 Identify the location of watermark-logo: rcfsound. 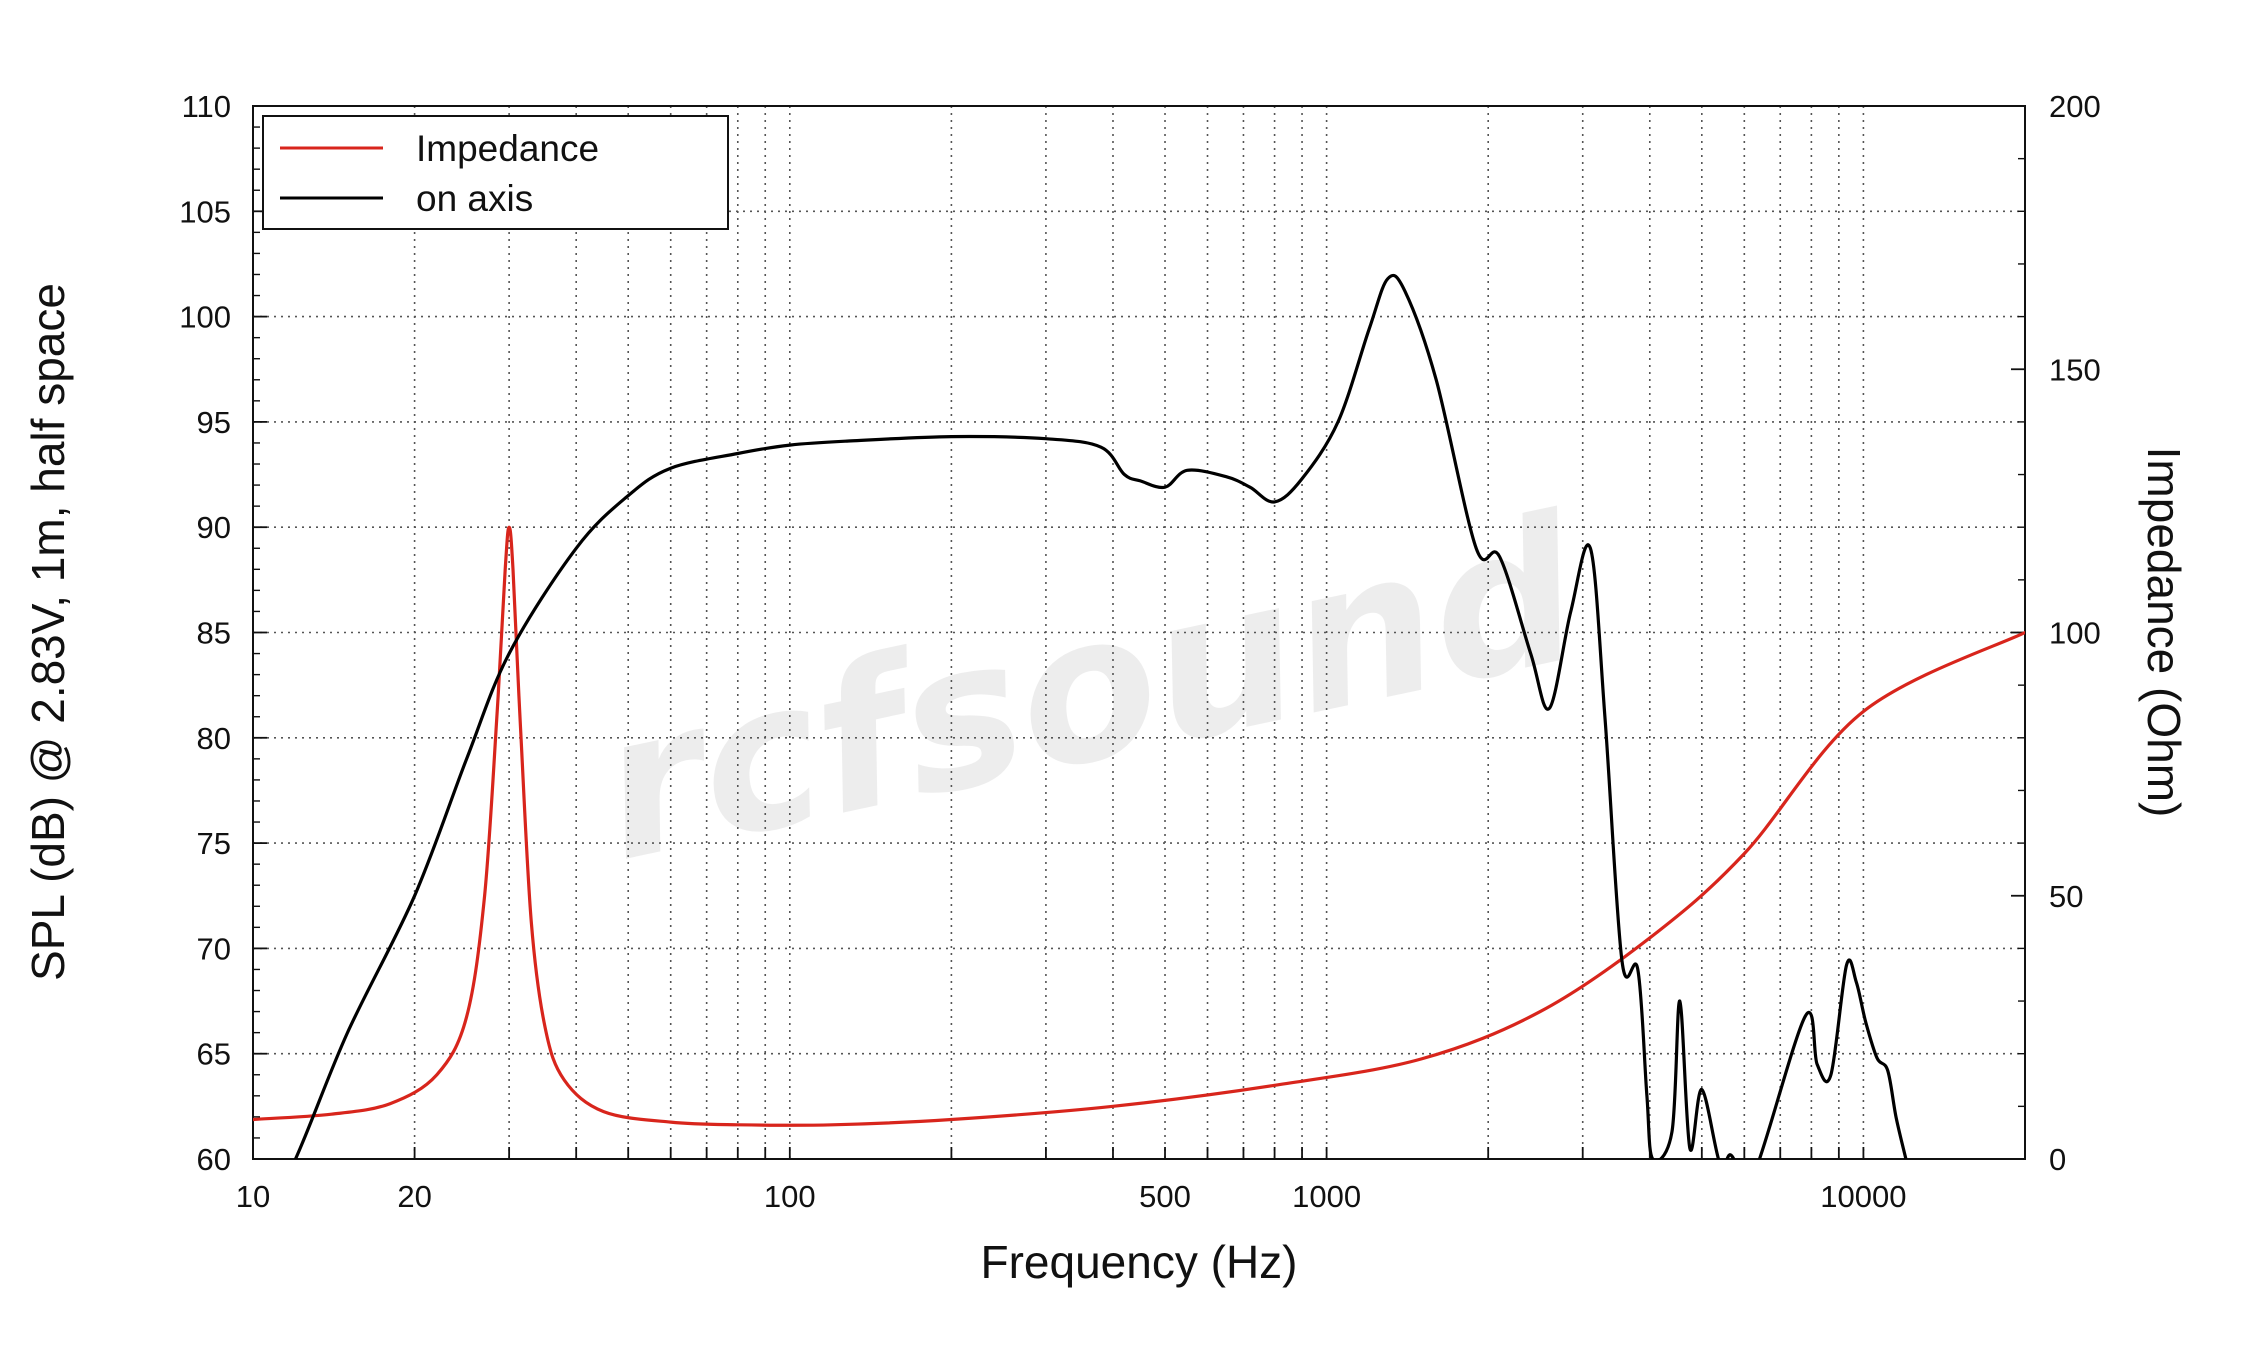
(1090, 690).